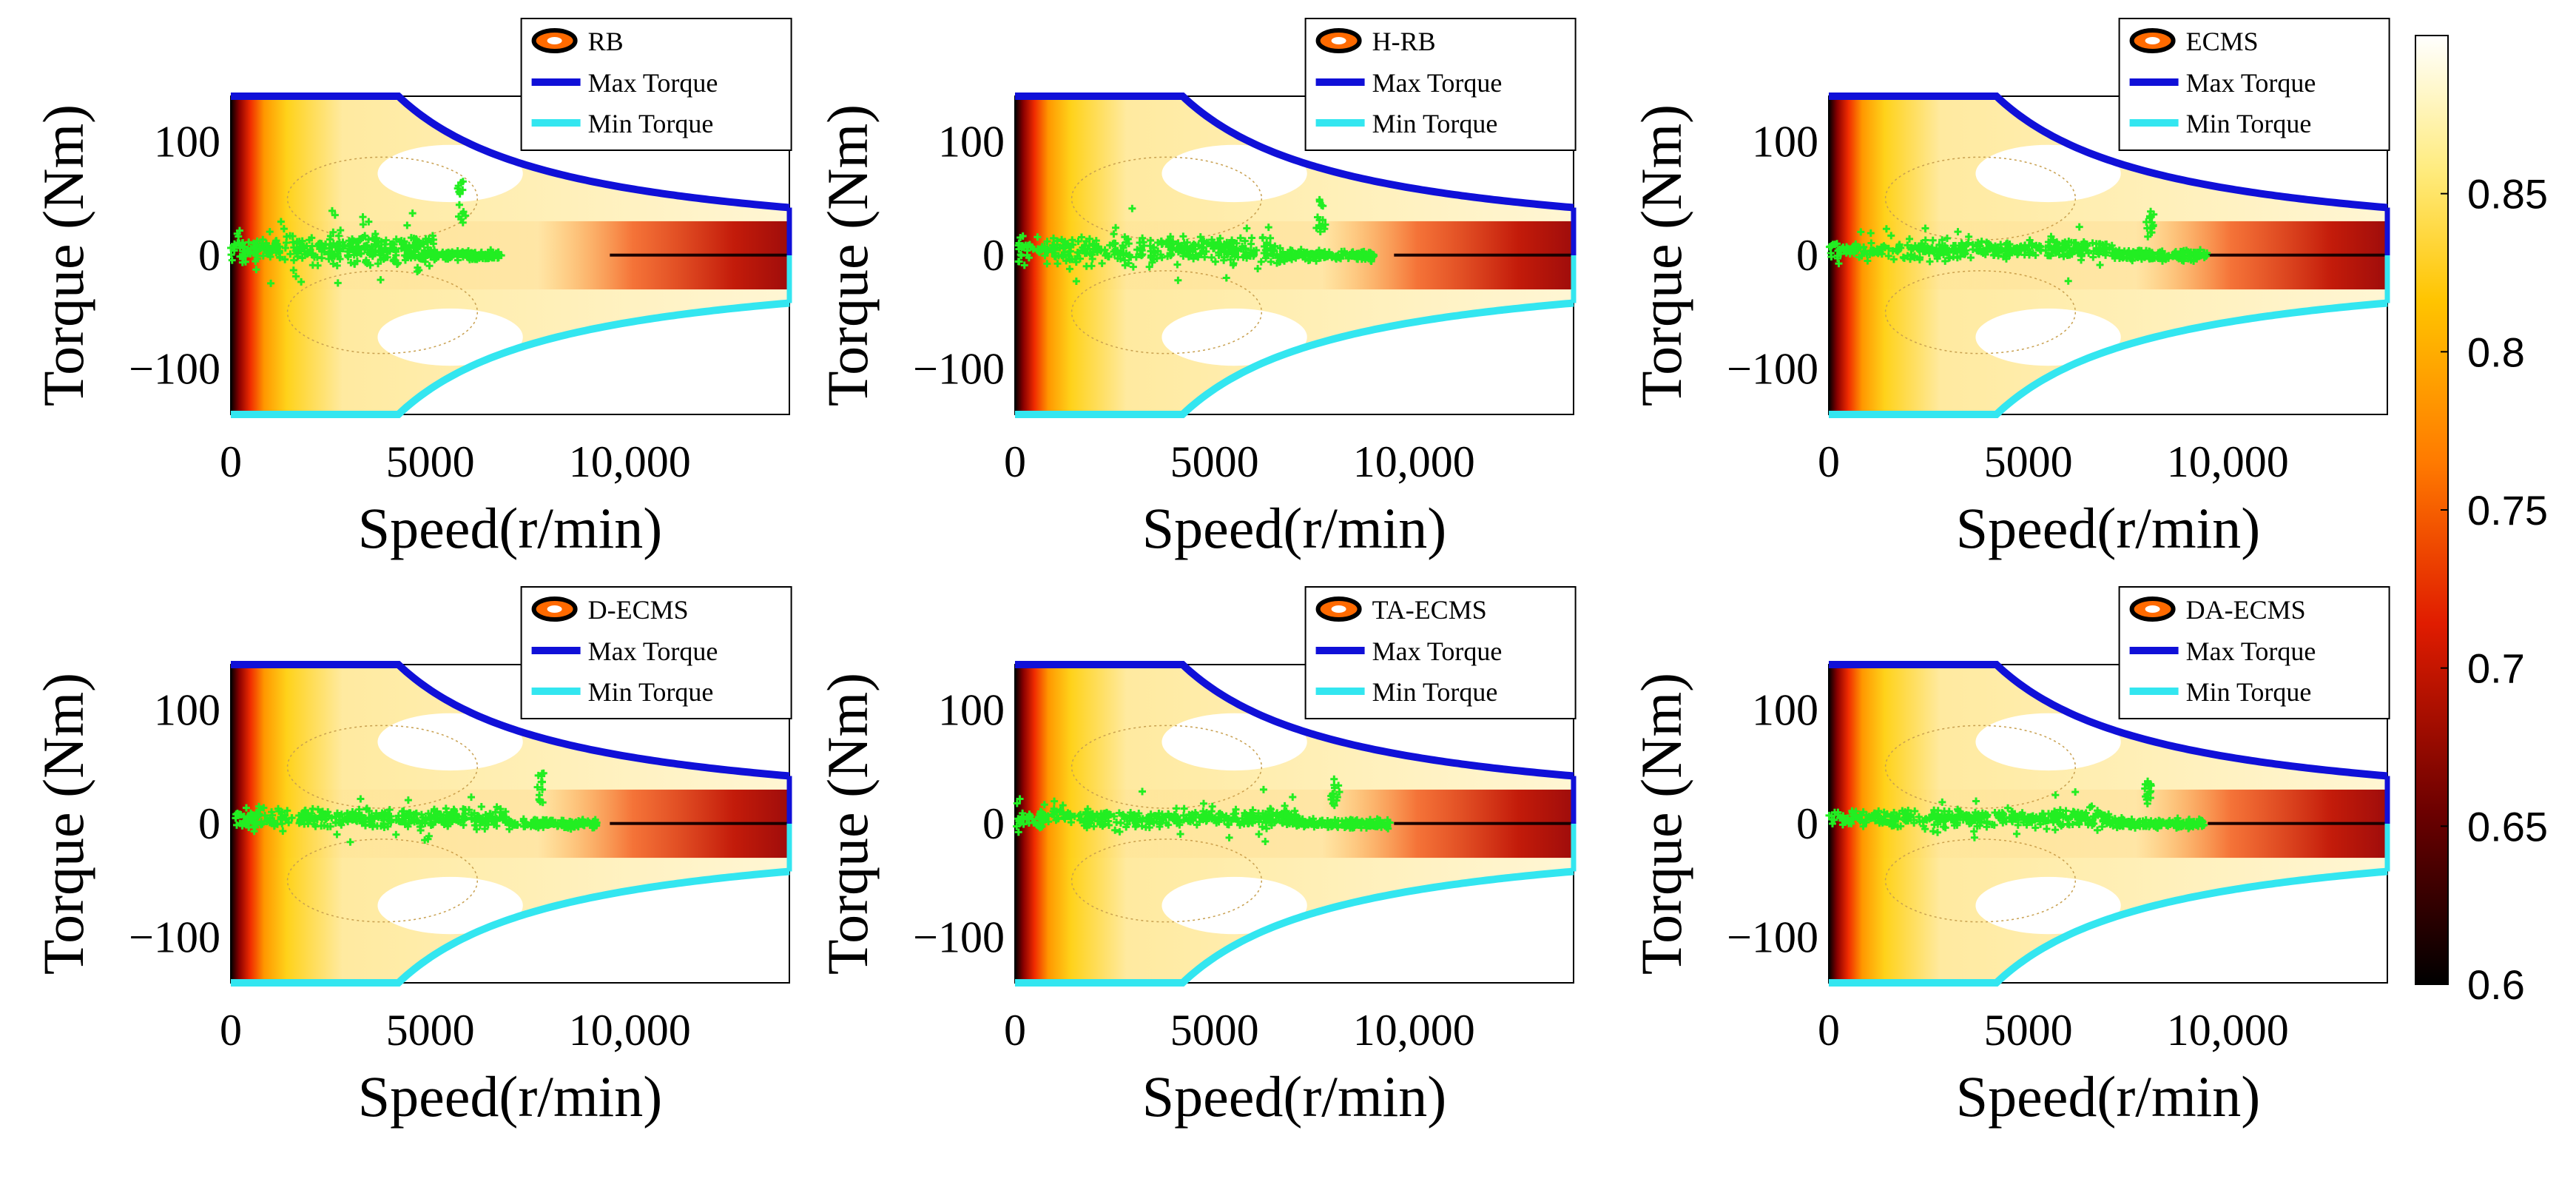 Image resolution: width=2576 pixels, height=1193 pixels. What do you see at coordinates (959, 369) in the screenshot?
I see `y-tick-label: −100` at bounding box center [959, 369].